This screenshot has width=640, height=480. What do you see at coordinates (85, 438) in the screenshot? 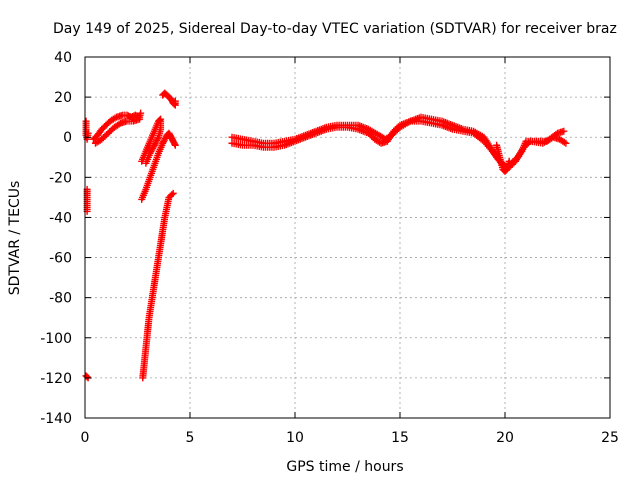
I see `x-tick-label: 0` at bounding box center [85, 438].